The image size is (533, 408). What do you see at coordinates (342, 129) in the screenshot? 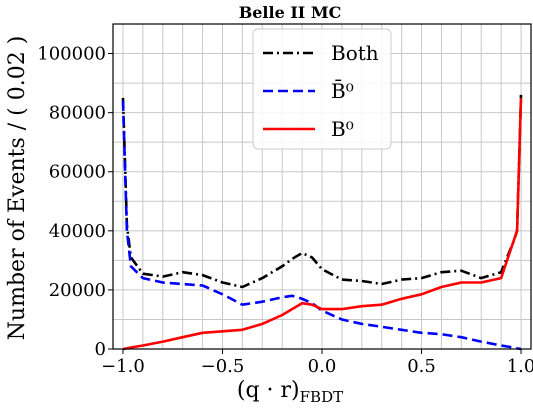
I see `legend-label: B⁰` at bounding box center [342, 129].